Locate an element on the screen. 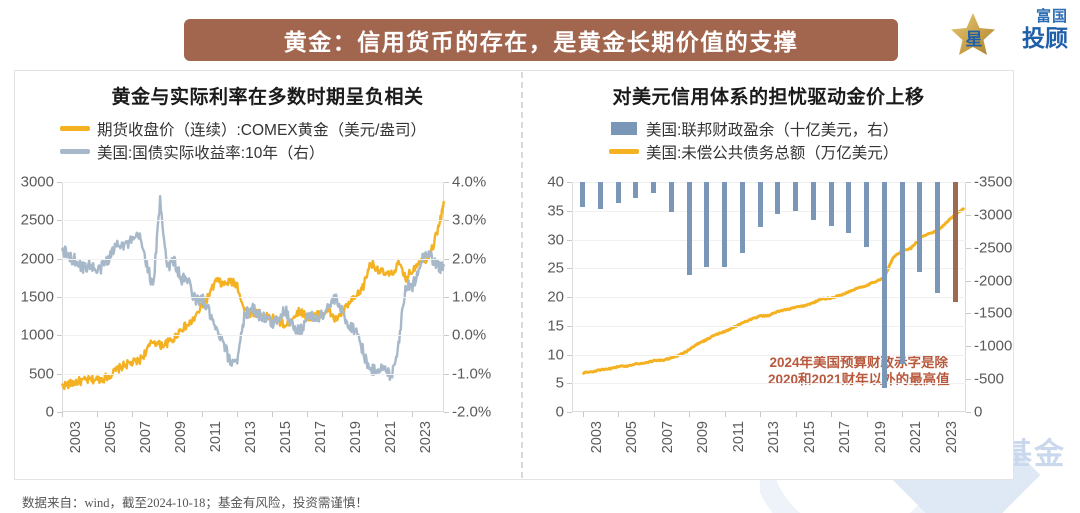 The image size is (1080, 513). x-axis-tick-label: 2007 is located at coordinates (146, 437).